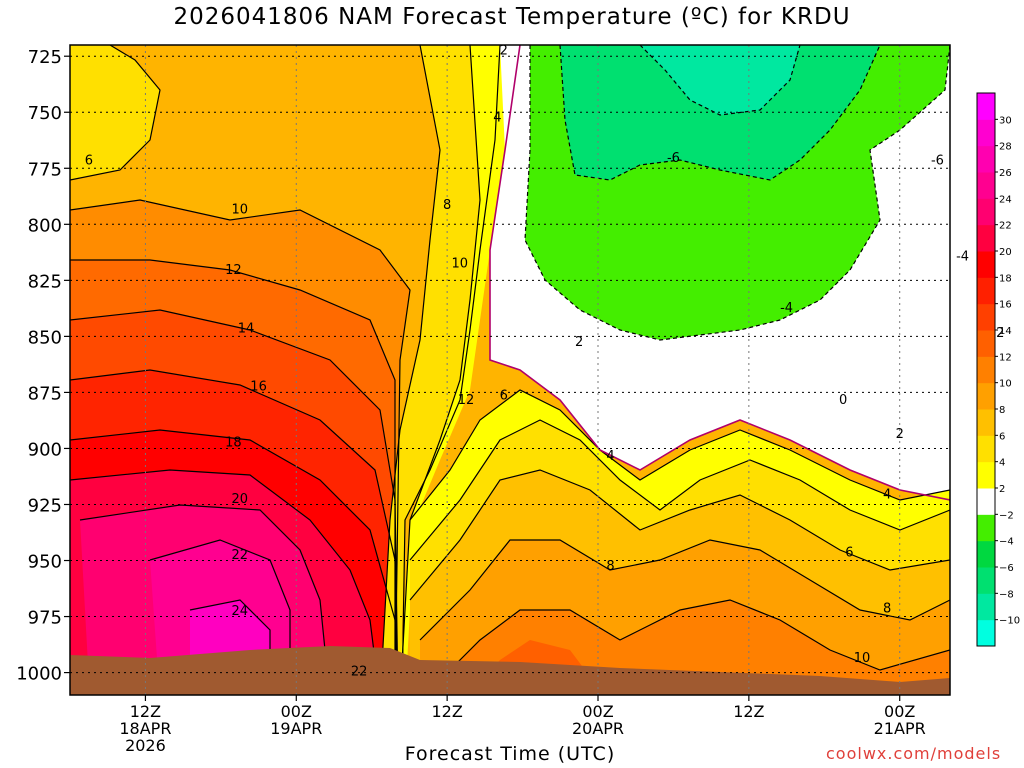 Image resolution: width=1024 pixels, height=768 pixels. Describe the element at coordinates (1006, 594) in the screenshot. I see `colorbar-label: −8` at that location.